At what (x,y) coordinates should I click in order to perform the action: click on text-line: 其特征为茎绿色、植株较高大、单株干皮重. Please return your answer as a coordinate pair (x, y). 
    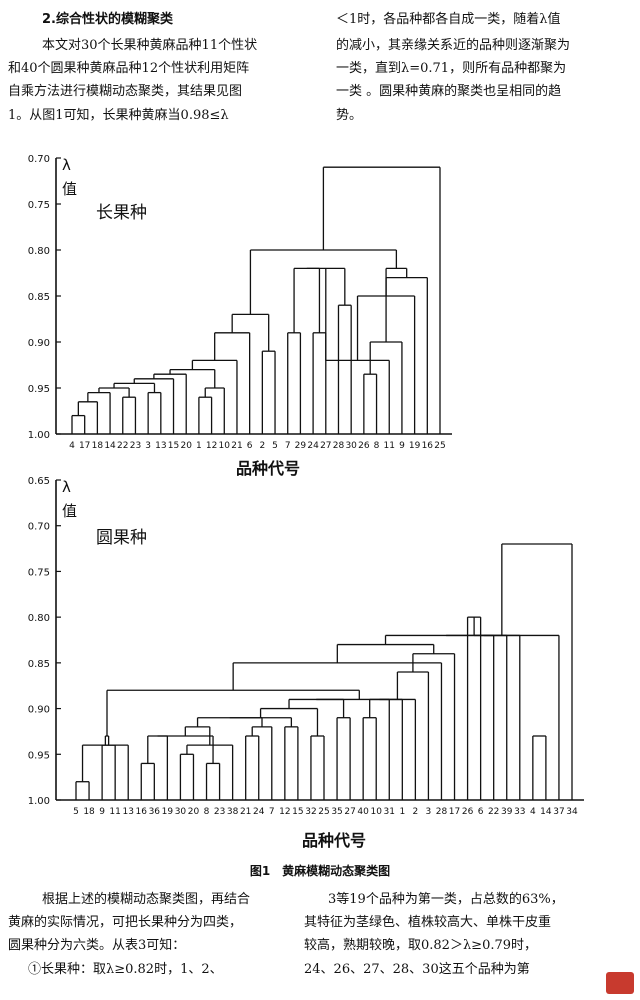
    Looking at the image, I should click on (428, 922).